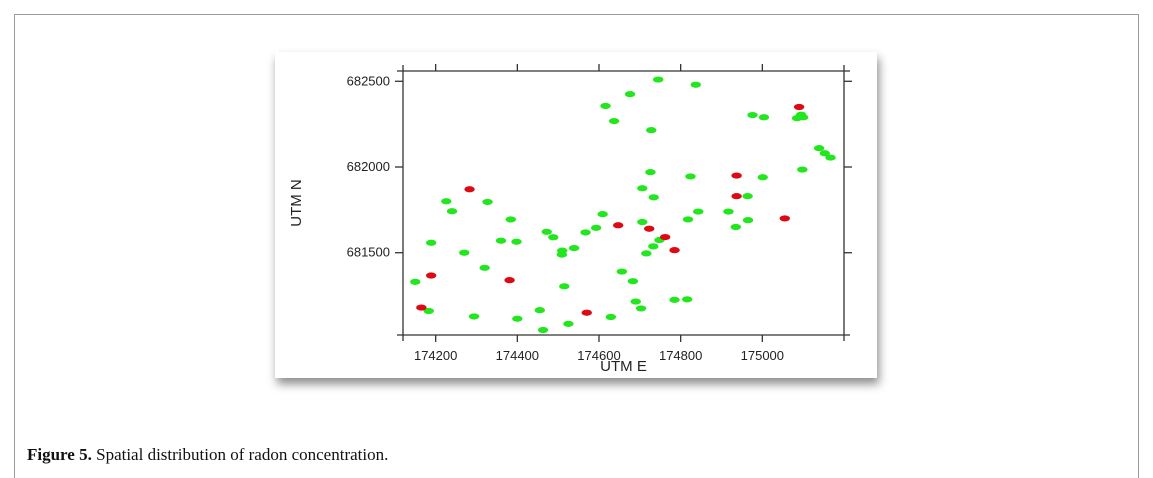 The image size is (1153, 478). What do you see at coordinates (762, 355) in the screenshot?
I see `x-tick-label: 175000` at bounding box center [762, 355].